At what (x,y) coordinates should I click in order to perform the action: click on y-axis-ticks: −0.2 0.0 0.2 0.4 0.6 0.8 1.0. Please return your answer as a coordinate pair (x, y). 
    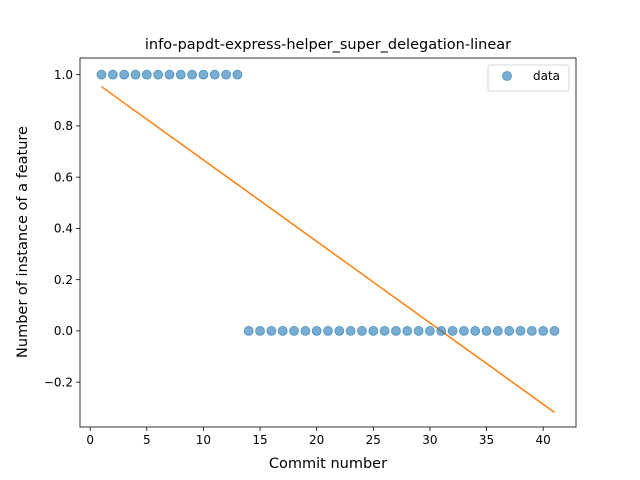
    Looking at the image, I should click on (62, 229).